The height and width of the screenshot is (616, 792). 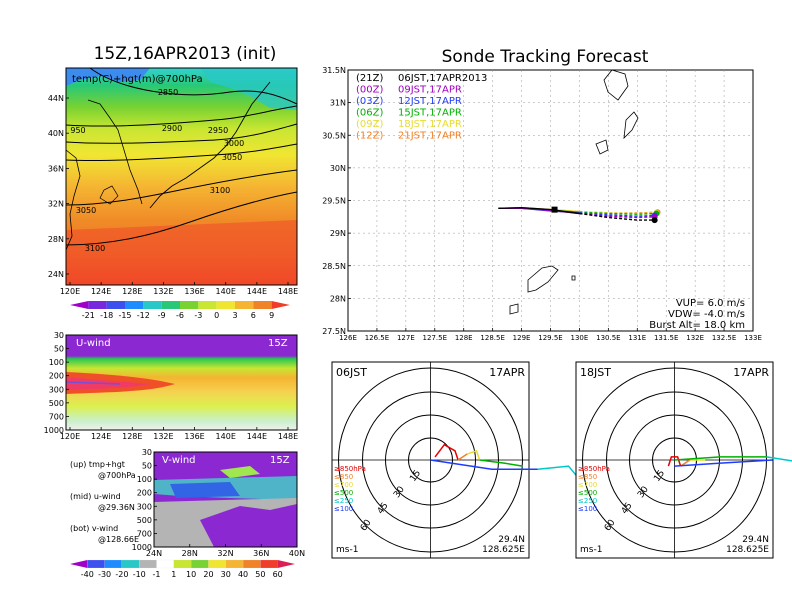 What do you see at coordinates (338, 233) in the screenshot?
I see `y-tick-label: 29N` at bounding box center [338, 233].